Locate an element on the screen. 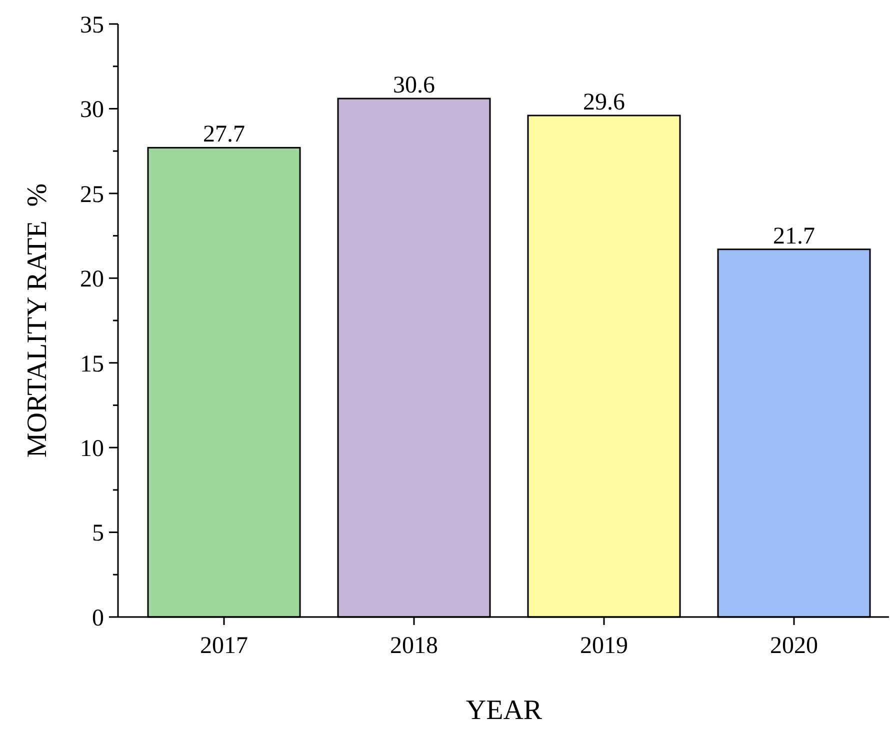  x-tick-label: 2020 is located at coordinates (794, 646).